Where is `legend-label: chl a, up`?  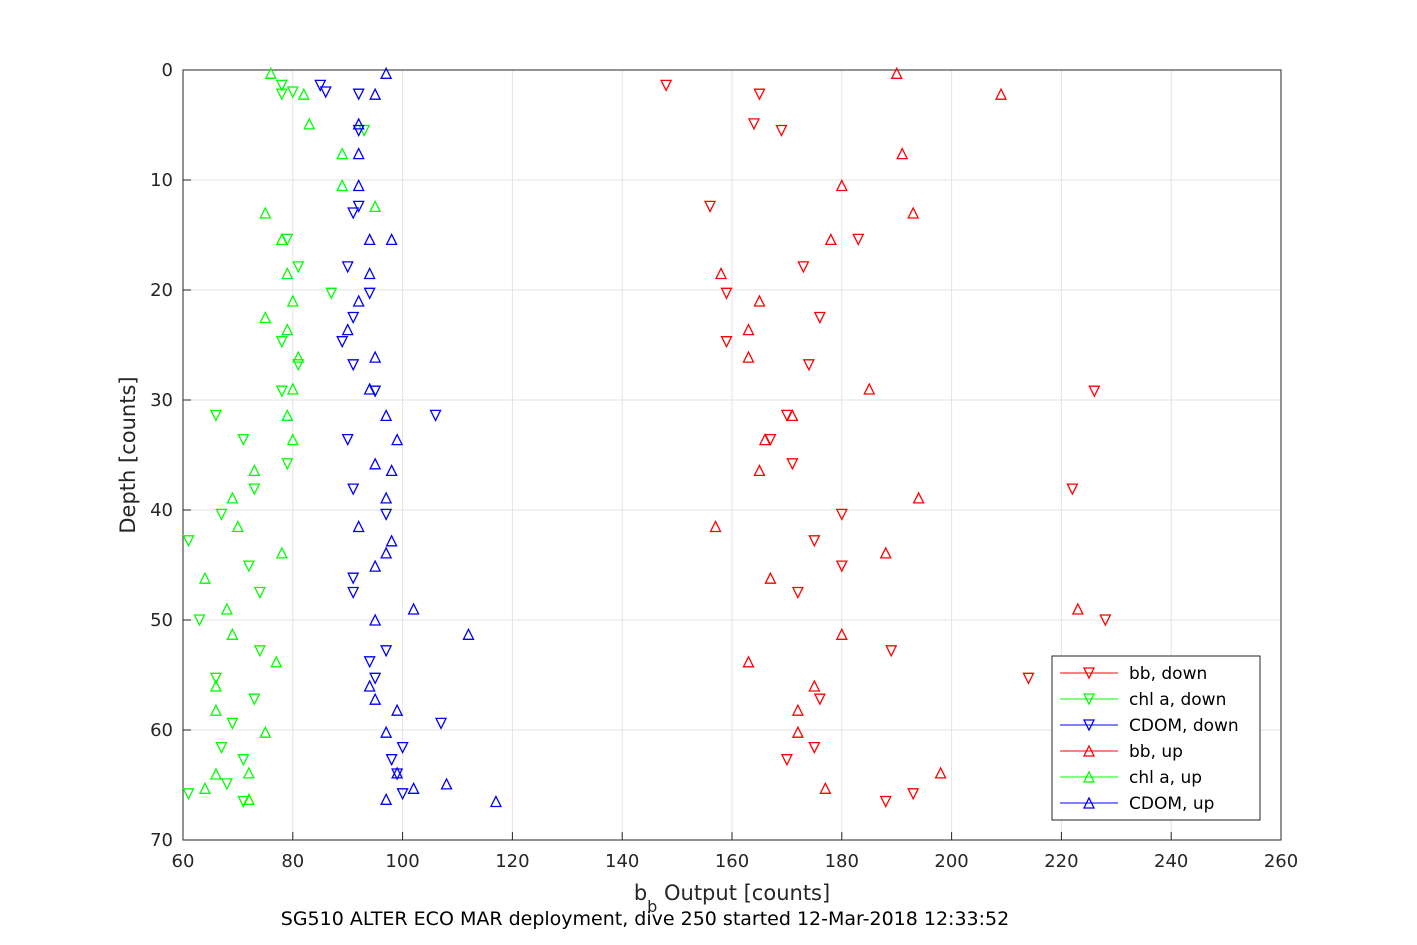 legend-label: chl a, up is located at coordinates (1165, 778).